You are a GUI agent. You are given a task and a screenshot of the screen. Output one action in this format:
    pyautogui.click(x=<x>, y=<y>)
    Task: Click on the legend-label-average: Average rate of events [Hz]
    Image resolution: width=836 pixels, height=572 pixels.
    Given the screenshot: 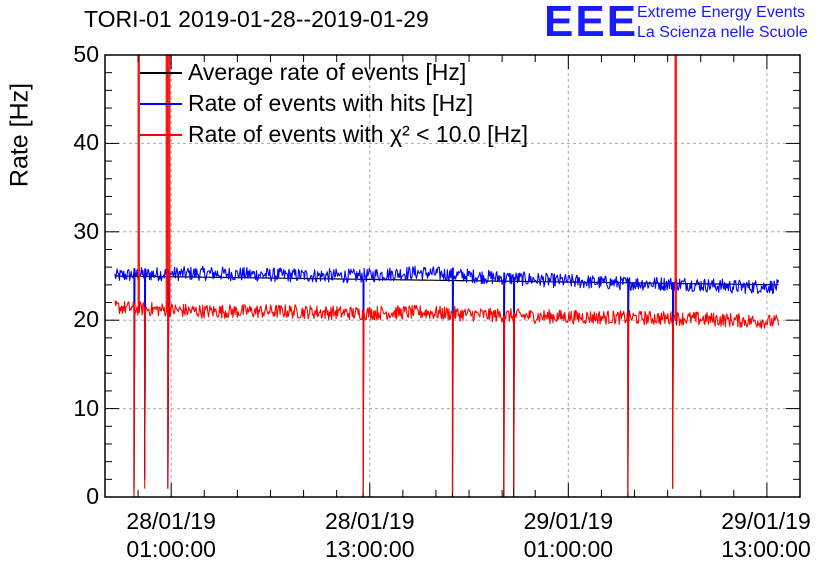 What is the action you would take?
    pyautogui.click(x=327, y=72)
    